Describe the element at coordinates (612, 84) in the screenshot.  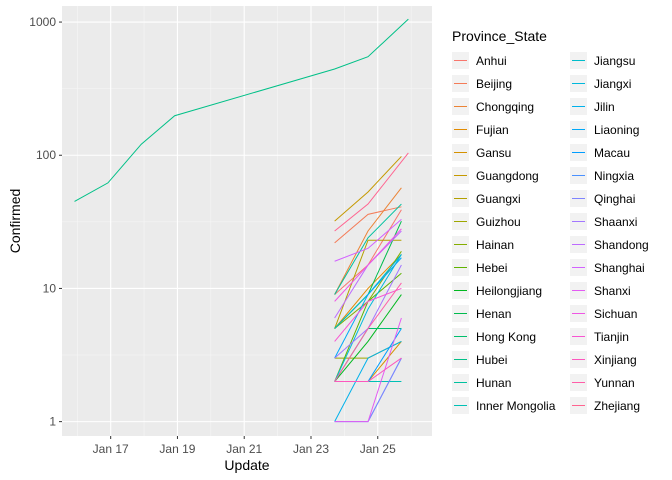
I see `legend-label: Jiangxi` at that location.